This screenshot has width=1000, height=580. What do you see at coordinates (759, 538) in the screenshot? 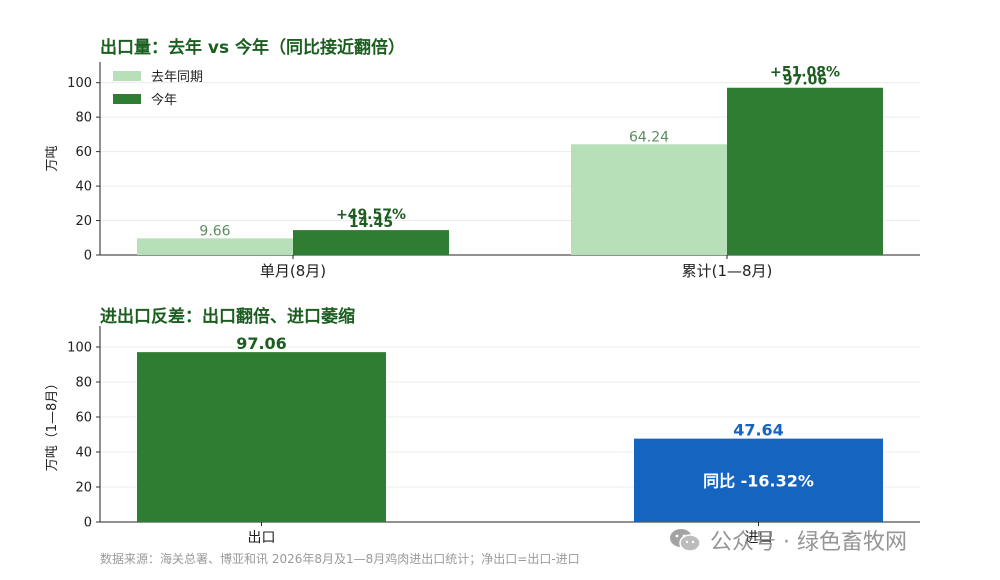
I see `x-tick-label: 进口` at bounding box center [759, 538].